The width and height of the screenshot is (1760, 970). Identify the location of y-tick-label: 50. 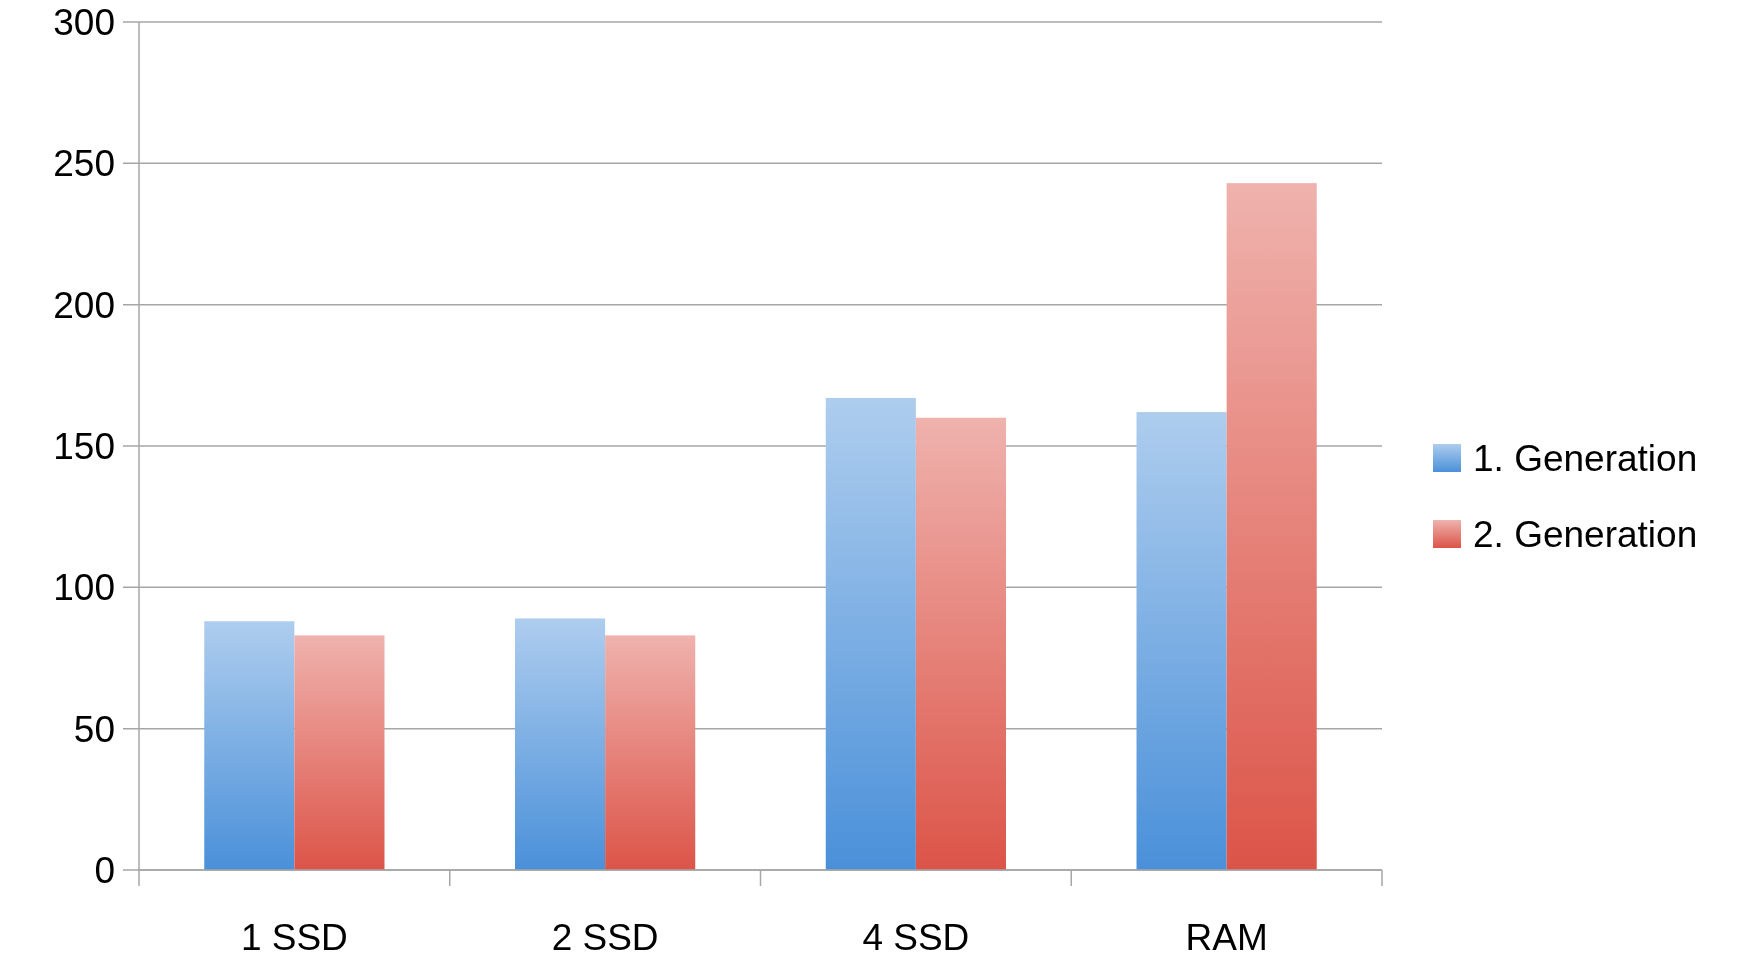
(94, 729).